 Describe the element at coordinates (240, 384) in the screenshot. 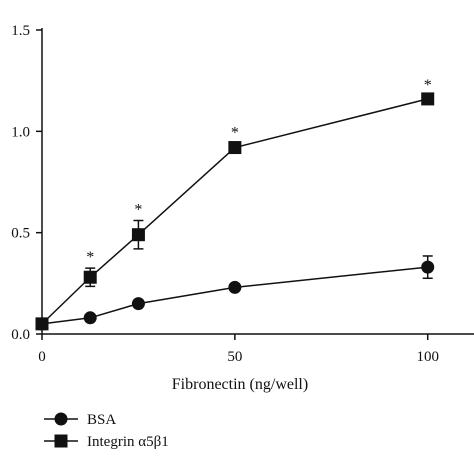

I see `x-axis-label: Fibronectin (ng/well)` at that location.